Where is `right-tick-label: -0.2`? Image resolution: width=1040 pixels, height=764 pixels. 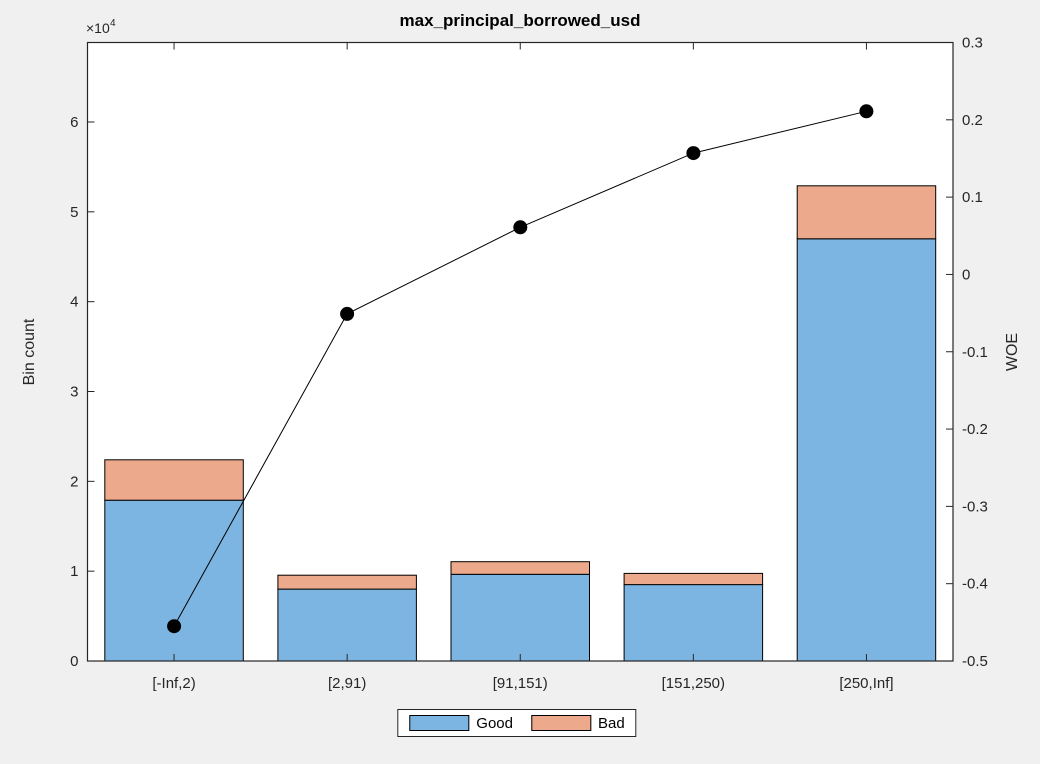
right-tick-label: -0.2 is located at coordinates (975, 429).